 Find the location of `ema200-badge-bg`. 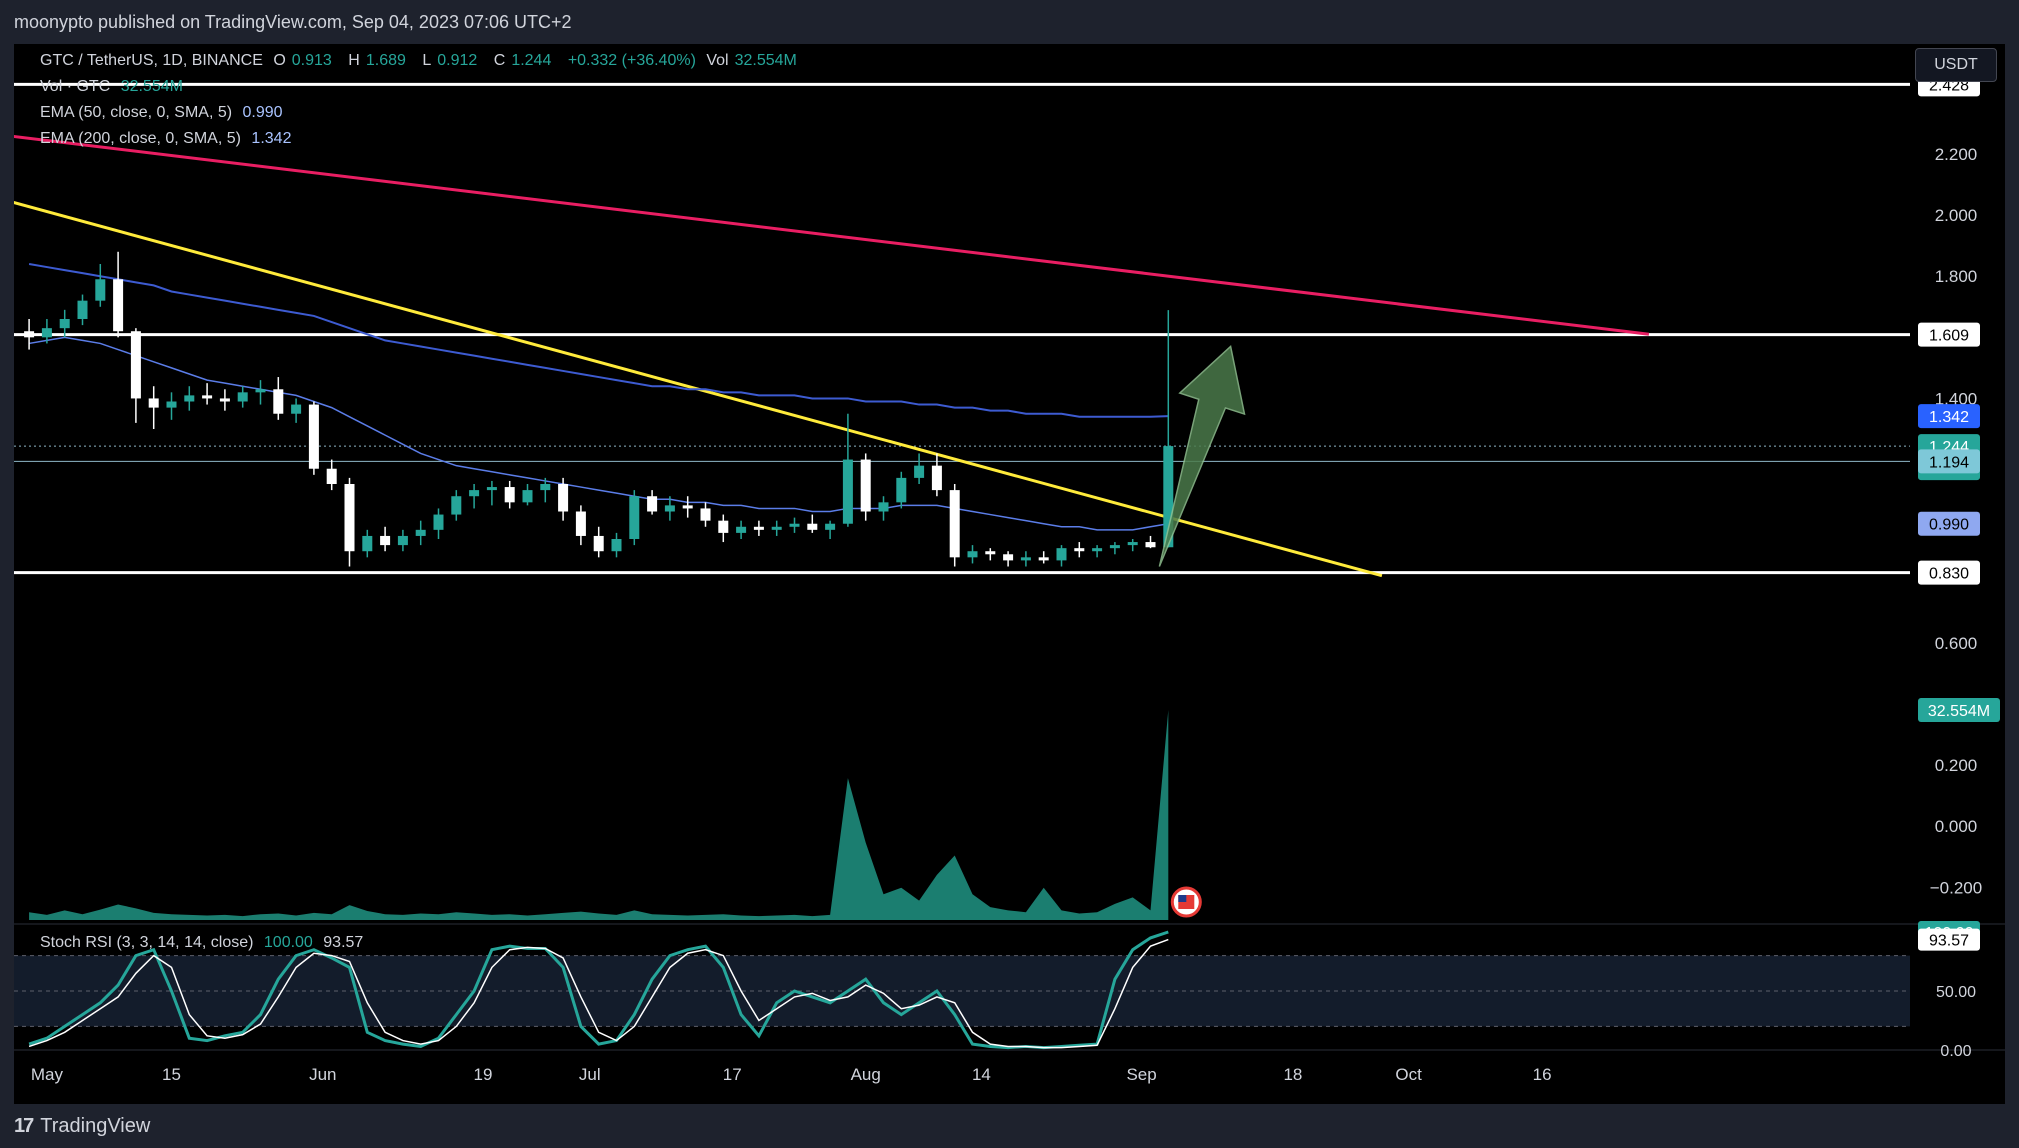

ema200-badge-bg is located at coordinates (1949, 416).